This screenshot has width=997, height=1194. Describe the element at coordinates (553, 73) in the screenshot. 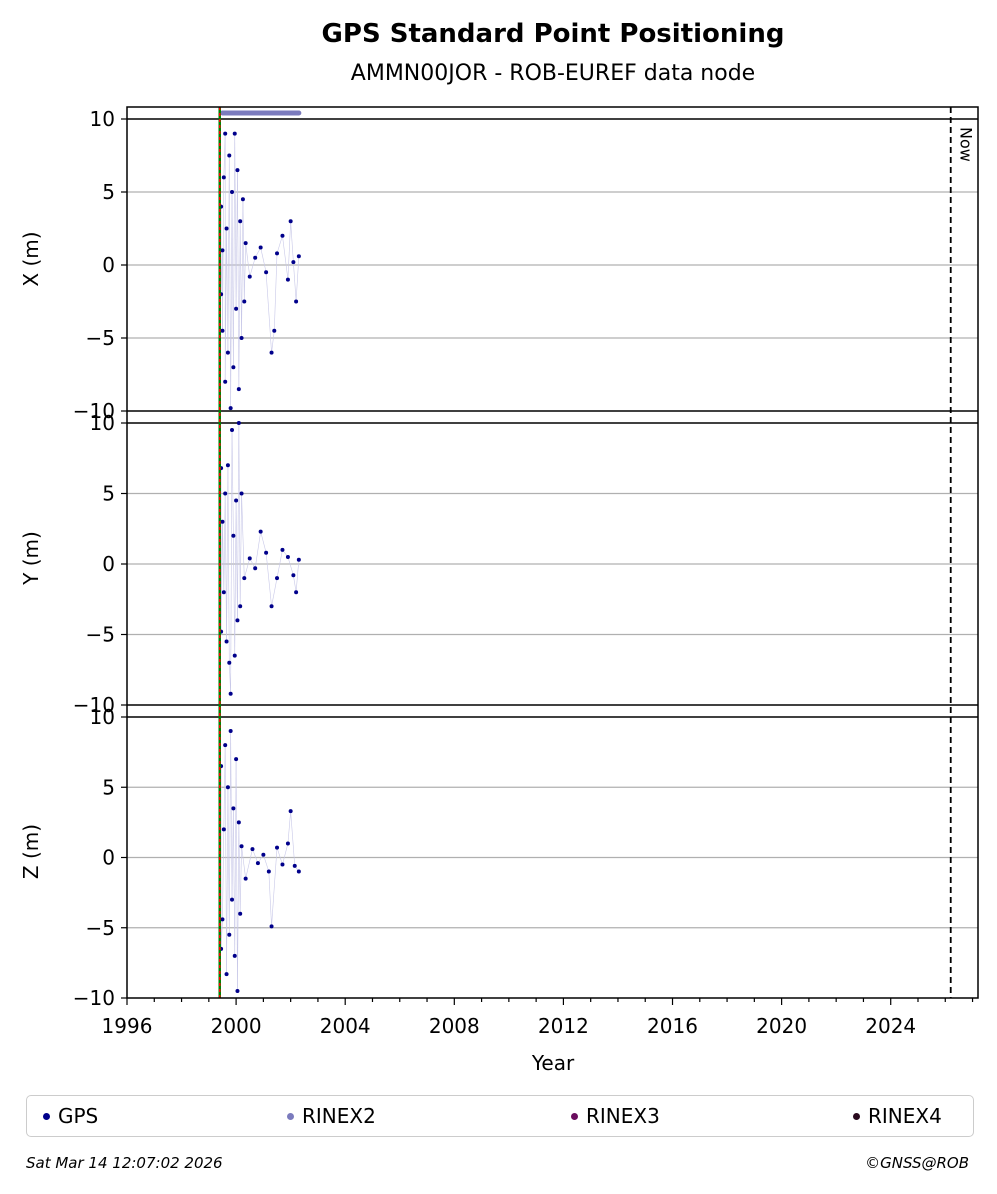

I see `chart-subtitle: AMMN00JOR - ROB-EUREF data node` at that location.